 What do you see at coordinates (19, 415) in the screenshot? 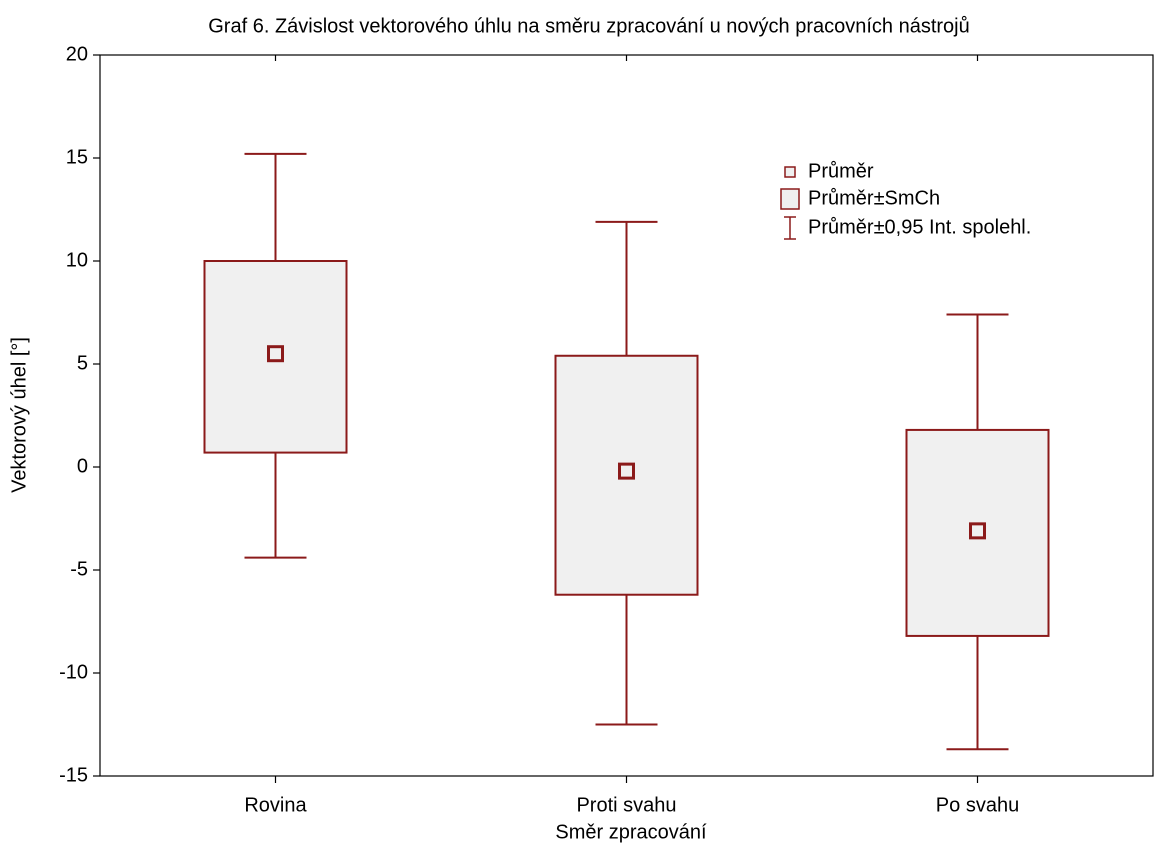
I see `y-axis-label: Vektorový úhel [°]` at bounding box center [19, 415].